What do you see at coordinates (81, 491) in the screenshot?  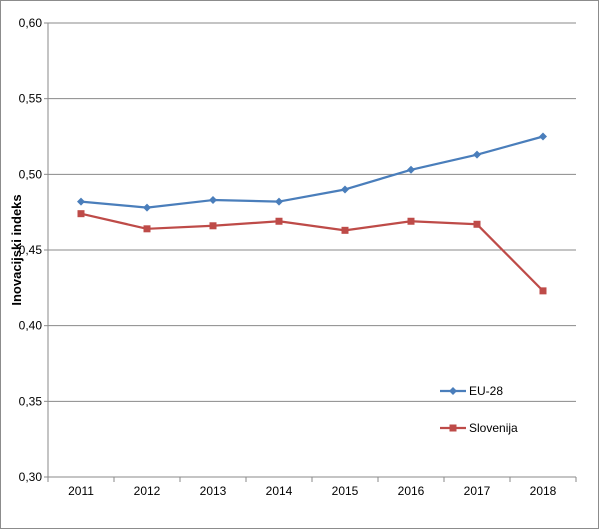 I see `x-tick-label: 2011` at bounding box center [81, 491].